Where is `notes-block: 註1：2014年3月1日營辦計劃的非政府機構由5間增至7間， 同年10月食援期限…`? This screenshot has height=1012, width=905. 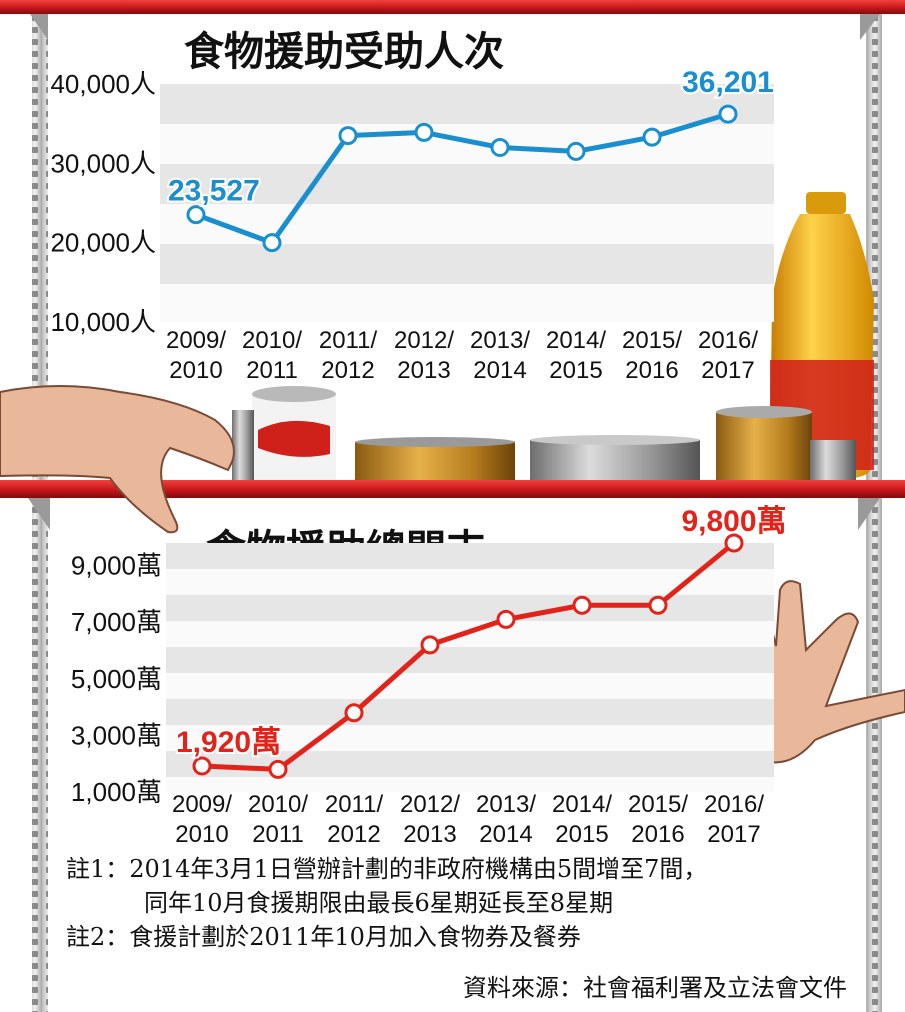
notes-block: 註1：2014年3月1日營辦計劃的非政府機構由5間增至7間， 同年10月食援期限… is located at coordinates (476, 903).